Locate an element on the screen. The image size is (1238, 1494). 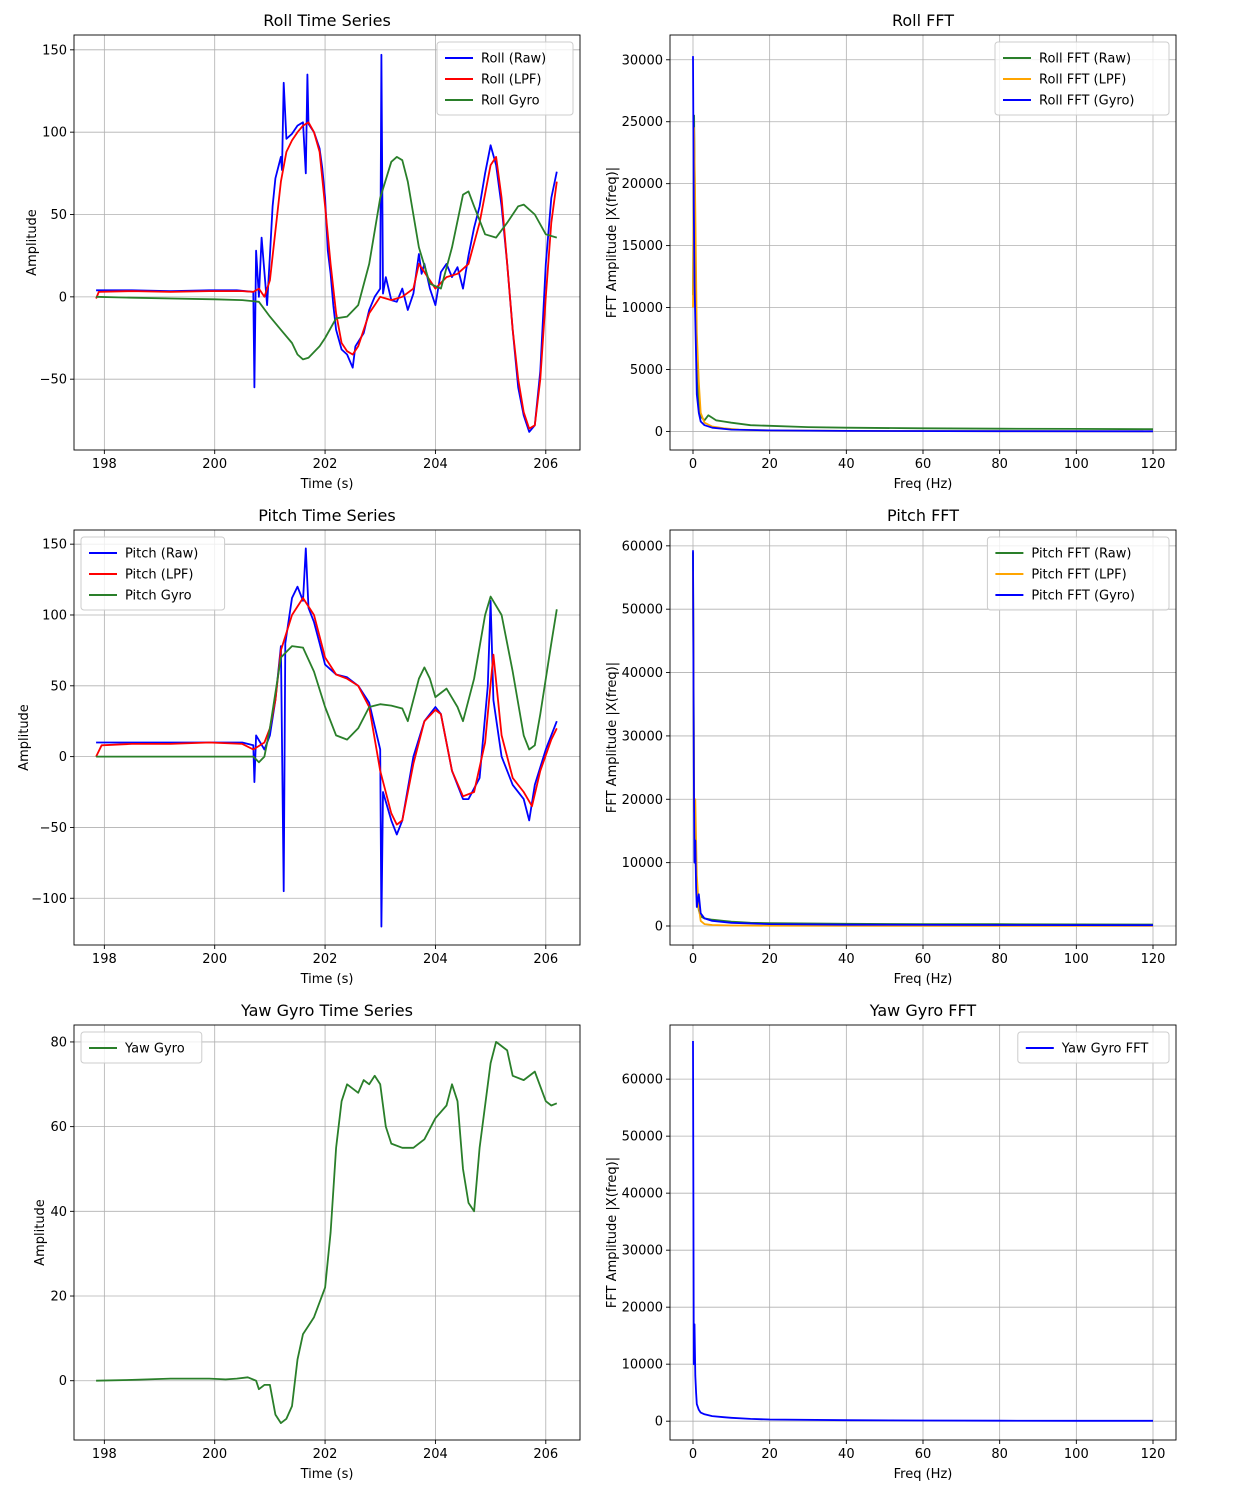
y-tick-label: 20000 is located at coordinates (642, 800).